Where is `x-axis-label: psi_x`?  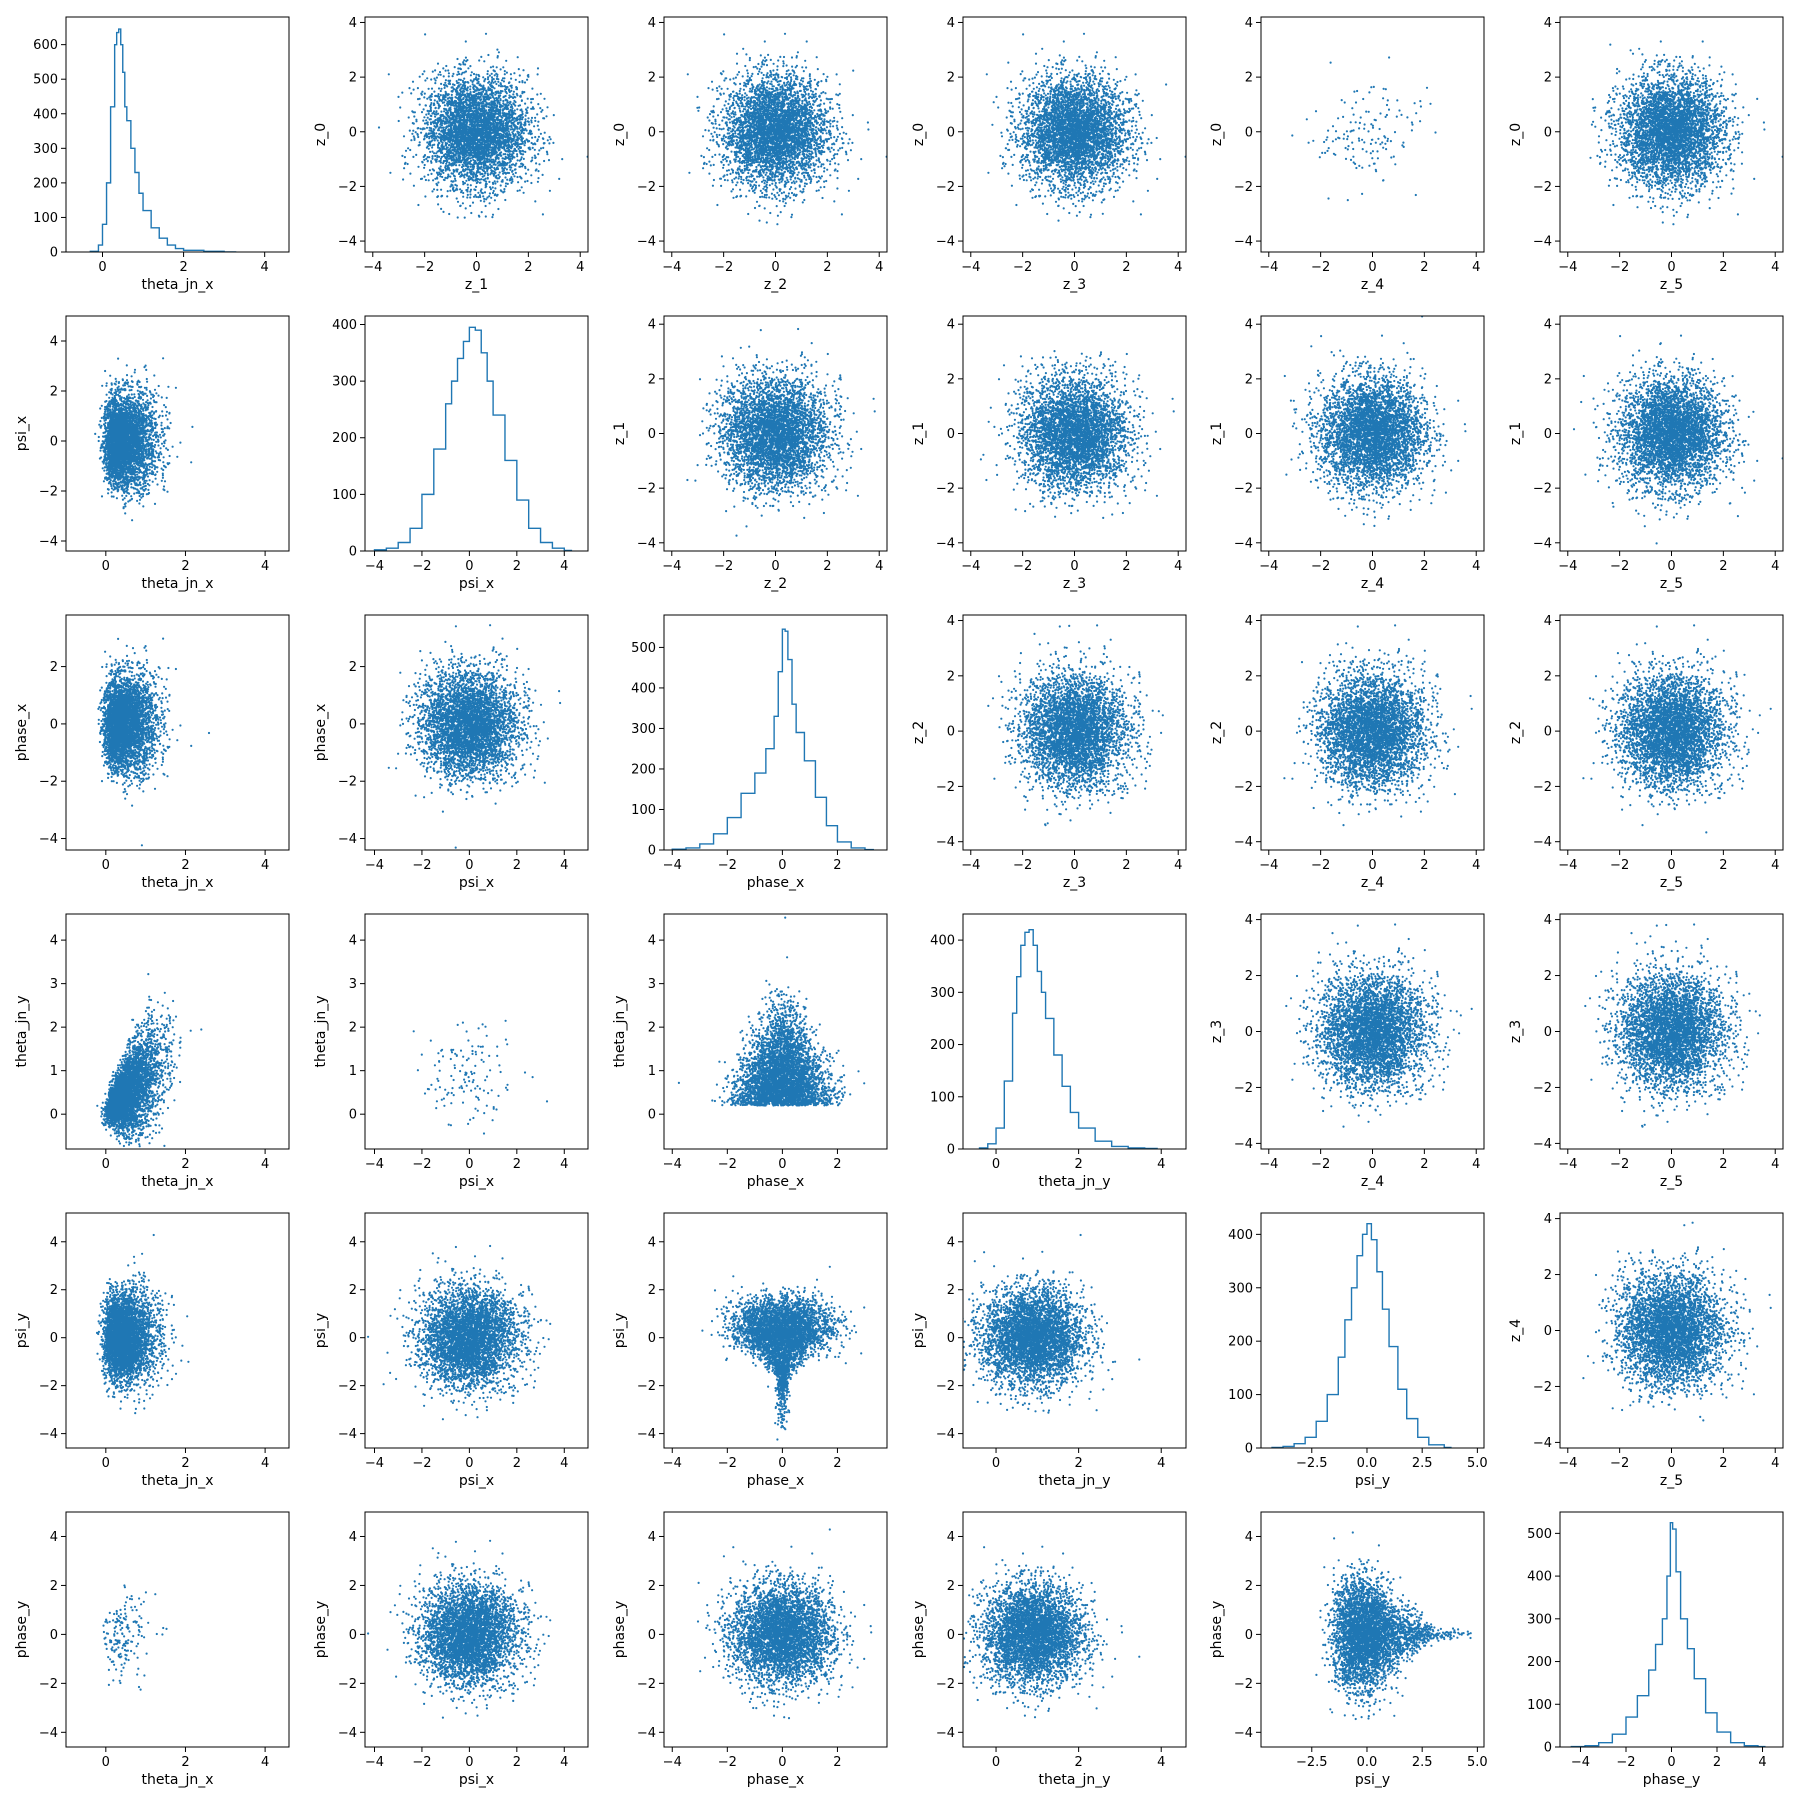
x-axis-label: psi_x is located at coordinates (476, 1182).